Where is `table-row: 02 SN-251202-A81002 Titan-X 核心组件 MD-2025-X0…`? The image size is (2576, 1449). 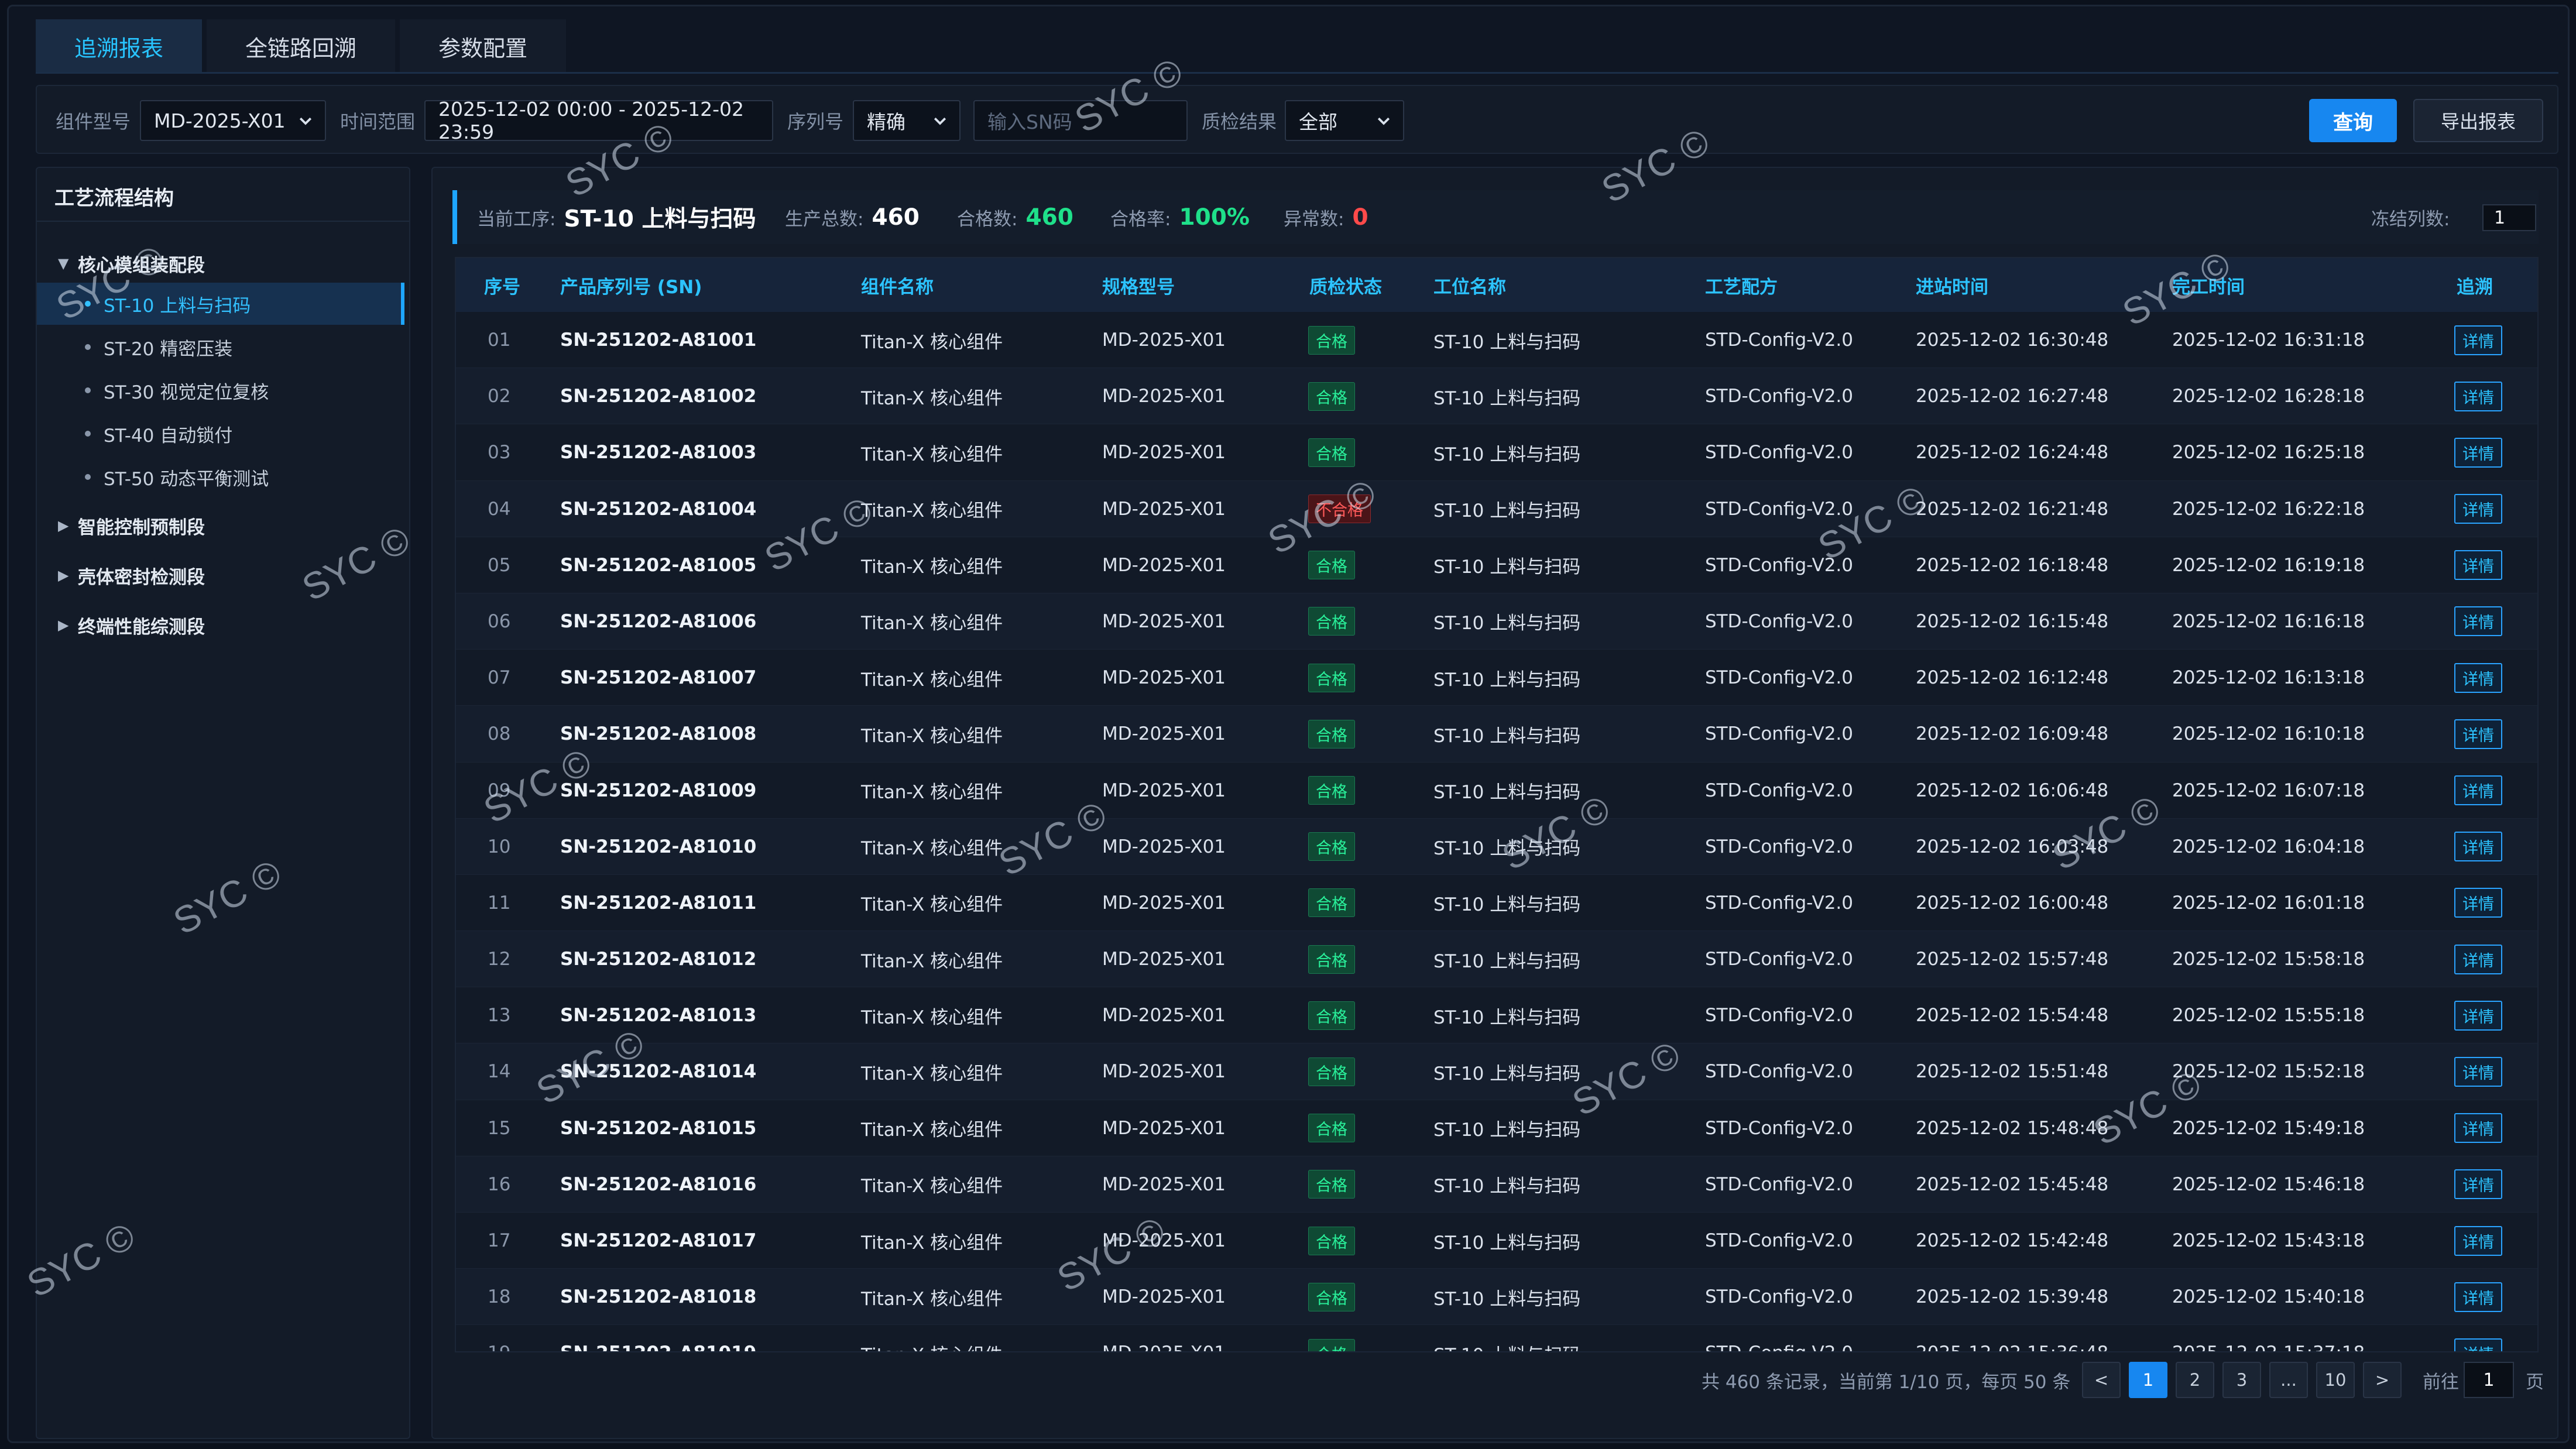
table-row: 02 SN-251202-A81002 Titan-X 核心组件 MD-2025-X0… is located at coordinates (1496, 396).